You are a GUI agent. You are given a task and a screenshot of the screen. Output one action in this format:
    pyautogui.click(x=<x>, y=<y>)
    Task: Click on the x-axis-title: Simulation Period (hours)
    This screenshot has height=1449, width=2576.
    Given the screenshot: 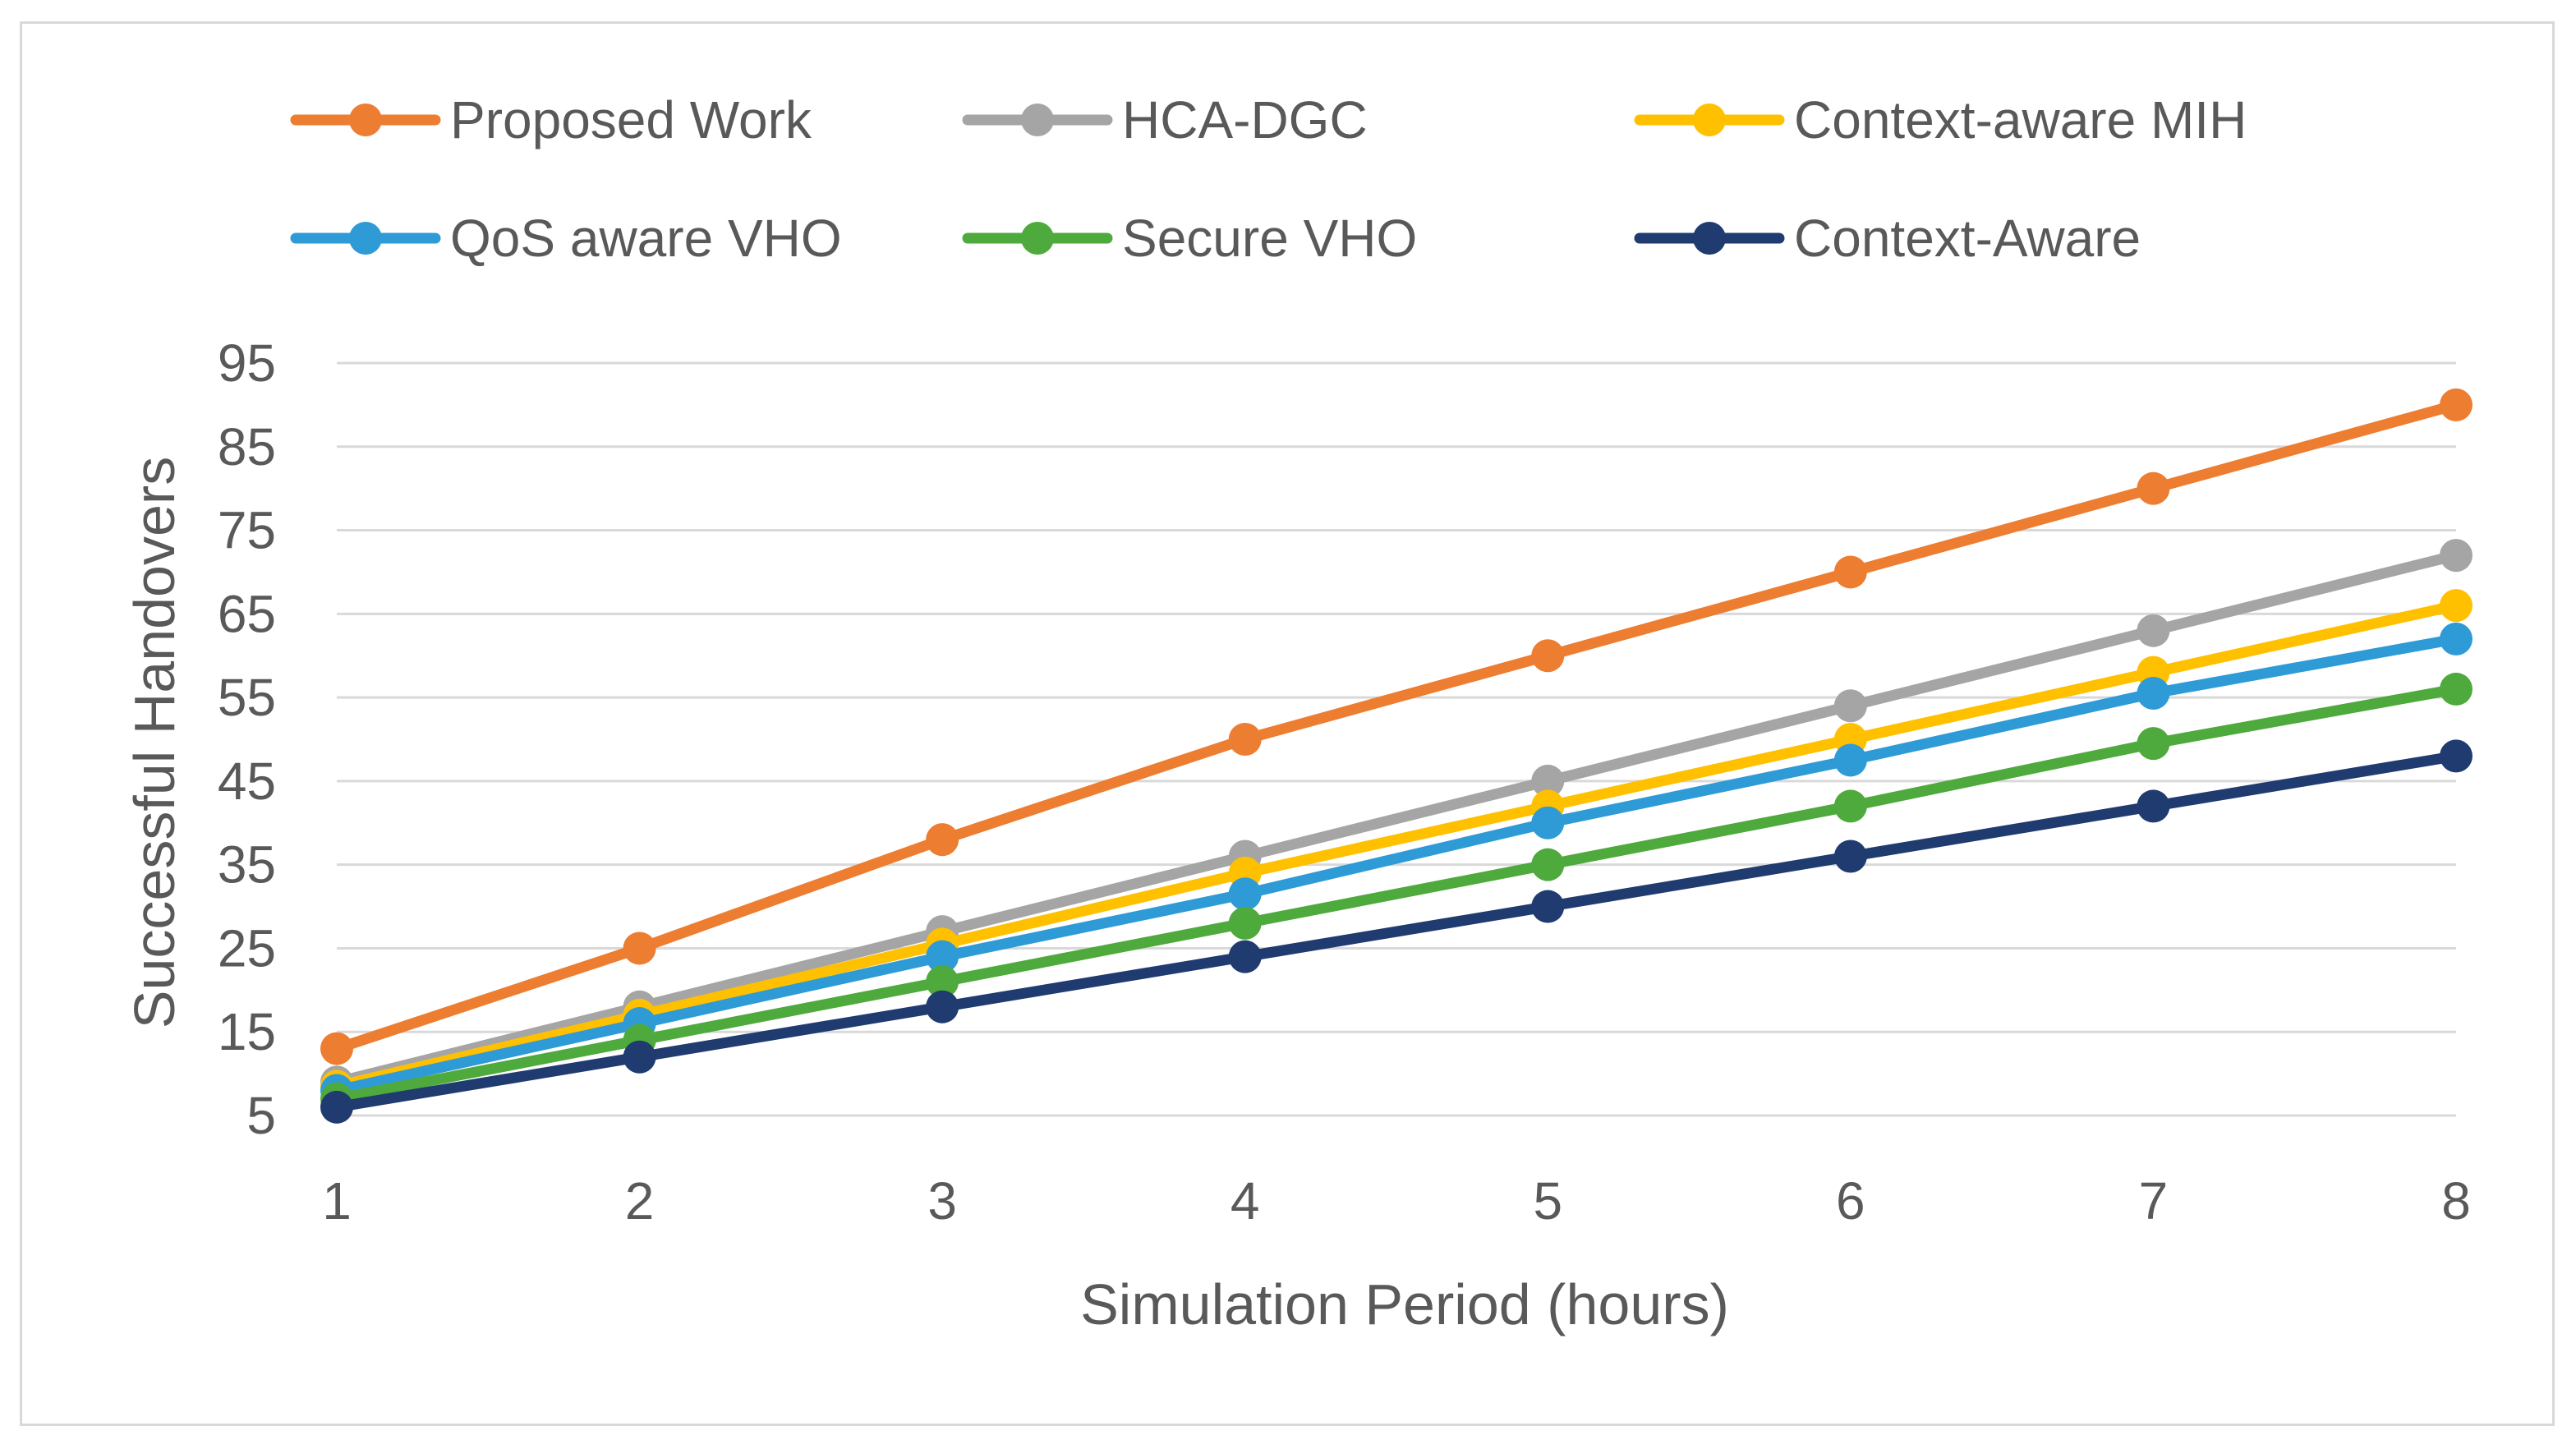 What is the action you would take?
    pyautogui.click(x=1404, y=1304)
    